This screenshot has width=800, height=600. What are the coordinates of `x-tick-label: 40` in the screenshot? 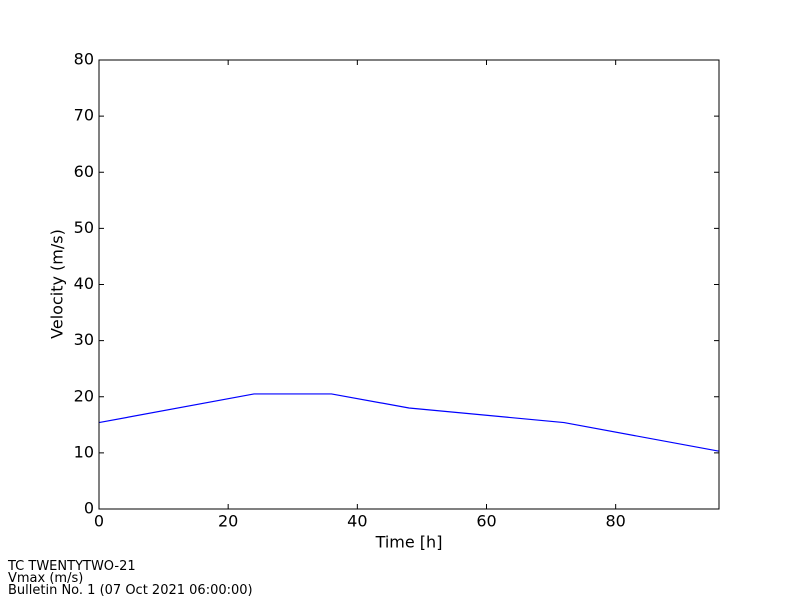 It's located at (357, 521).